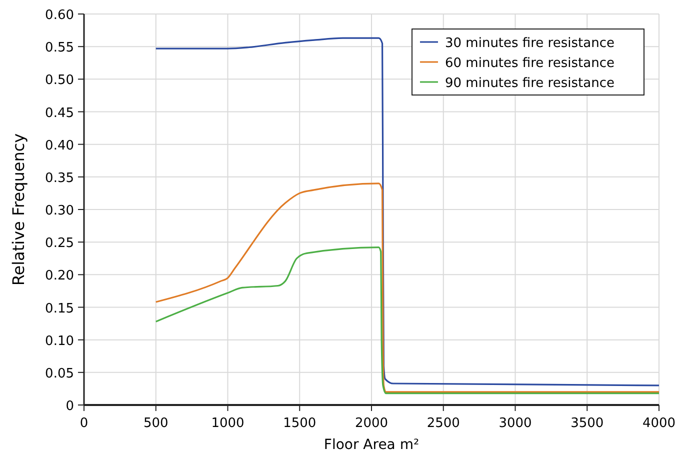  What do you see at coordinates (659, 423) in the screenshot?
I see `x-tick-label: 4000` at bounding box center [659, 423].